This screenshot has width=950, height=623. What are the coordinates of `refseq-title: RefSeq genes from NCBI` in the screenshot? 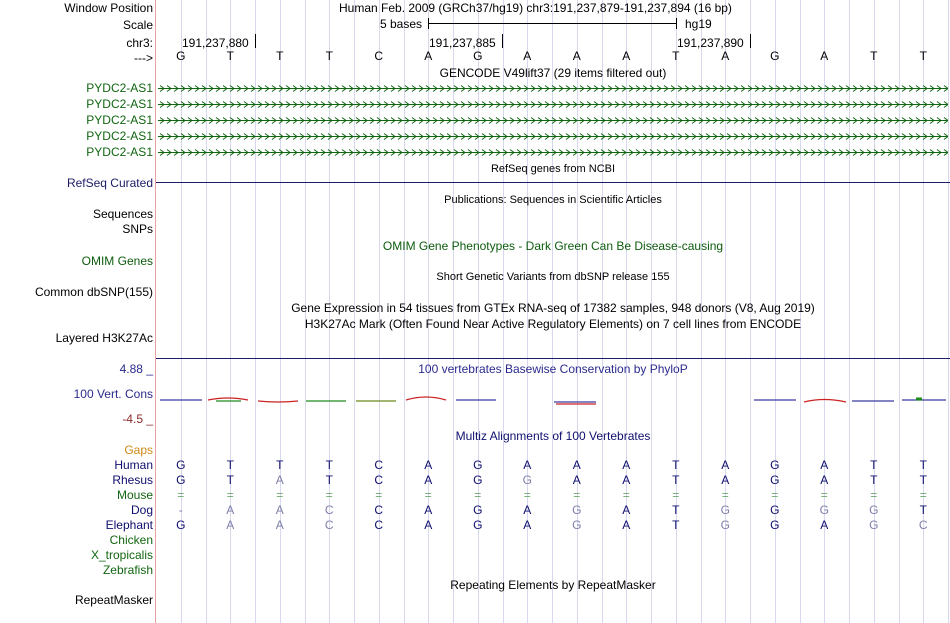 It's located at (553, 169).